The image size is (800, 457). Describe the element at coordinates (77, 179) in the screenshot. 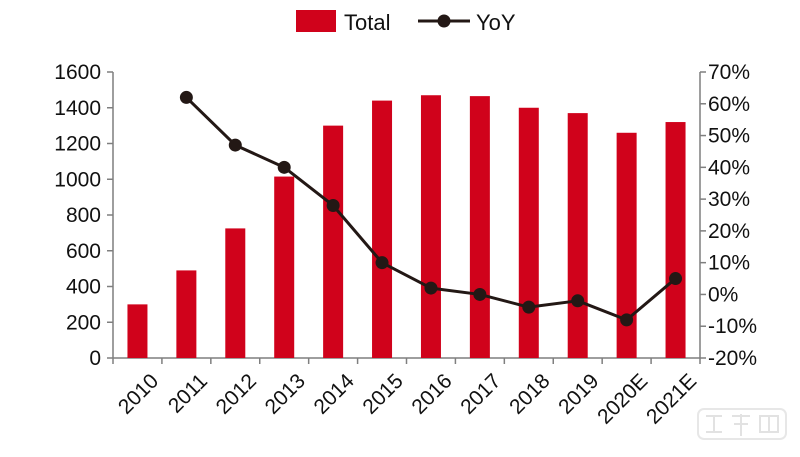

I see `y-left-tick-label: 1000` at that location.